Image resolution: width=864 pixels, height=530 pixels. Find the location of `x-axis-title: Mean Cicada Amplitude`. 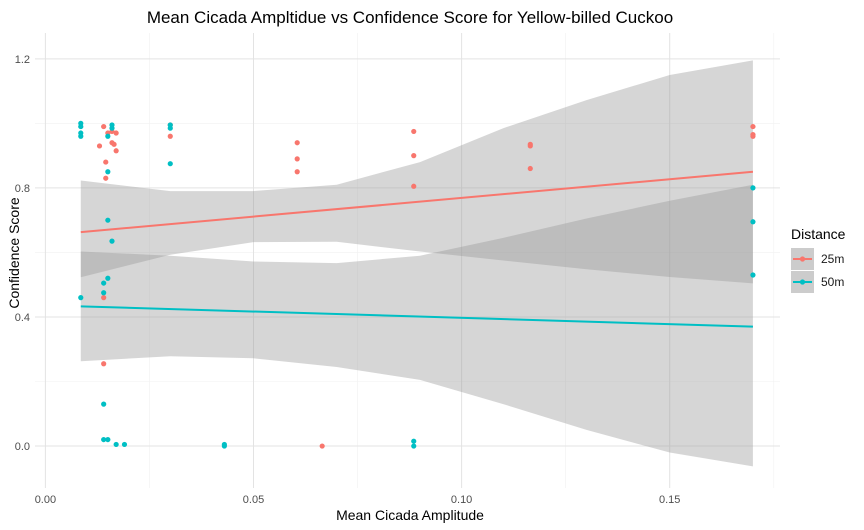

x-axis-title: Mean Cicada Amplitude is located at coordinates (410, 515).